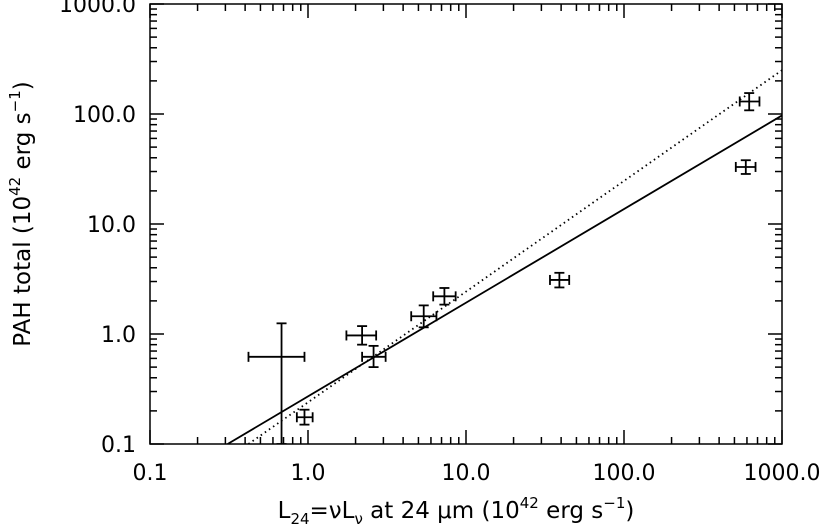  Describe the element at coordinates (782, 473) in the screenshot. I see `x-tick-label: 1000.0` at that location.